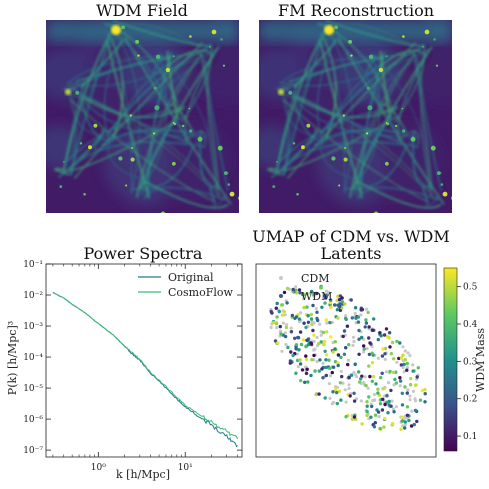  I want to click on series-line-cosmoflow, so click(145, 366).